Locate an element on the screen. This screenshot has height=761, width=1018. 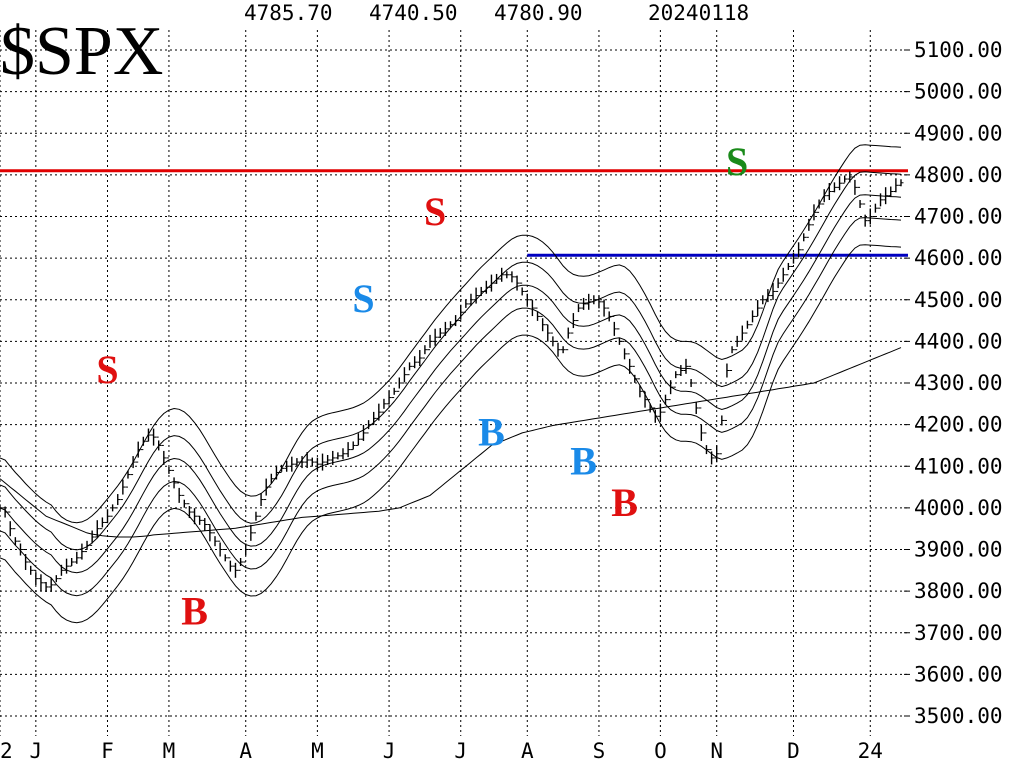
x-tick-label: S is located at coordinates (599, 750).